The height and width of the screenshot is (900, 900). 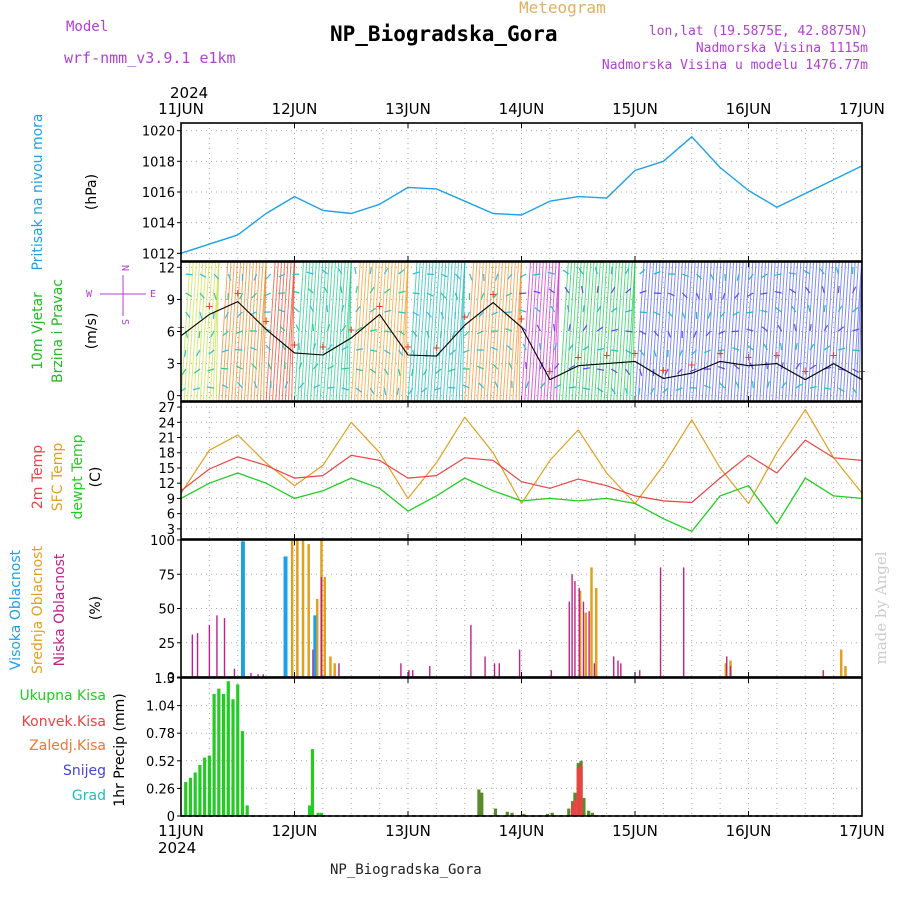 What do you see at coordinates (164, 679) in the screenshot?
I see `y-tick-label: 1.3` at bounding box center [164, 679].